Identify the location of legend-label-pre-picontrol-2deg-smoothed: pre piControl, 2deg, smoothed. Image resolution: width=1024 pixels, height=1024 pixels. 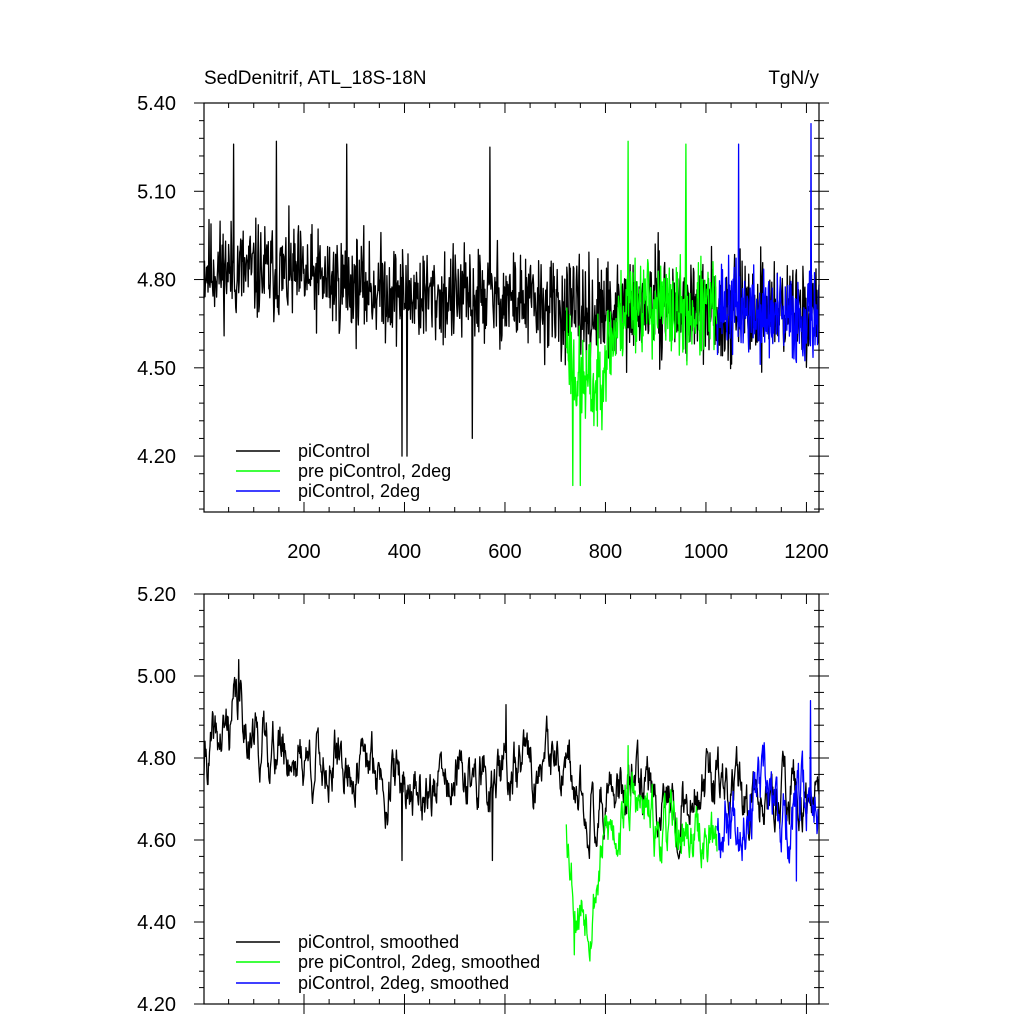
(419, 962).